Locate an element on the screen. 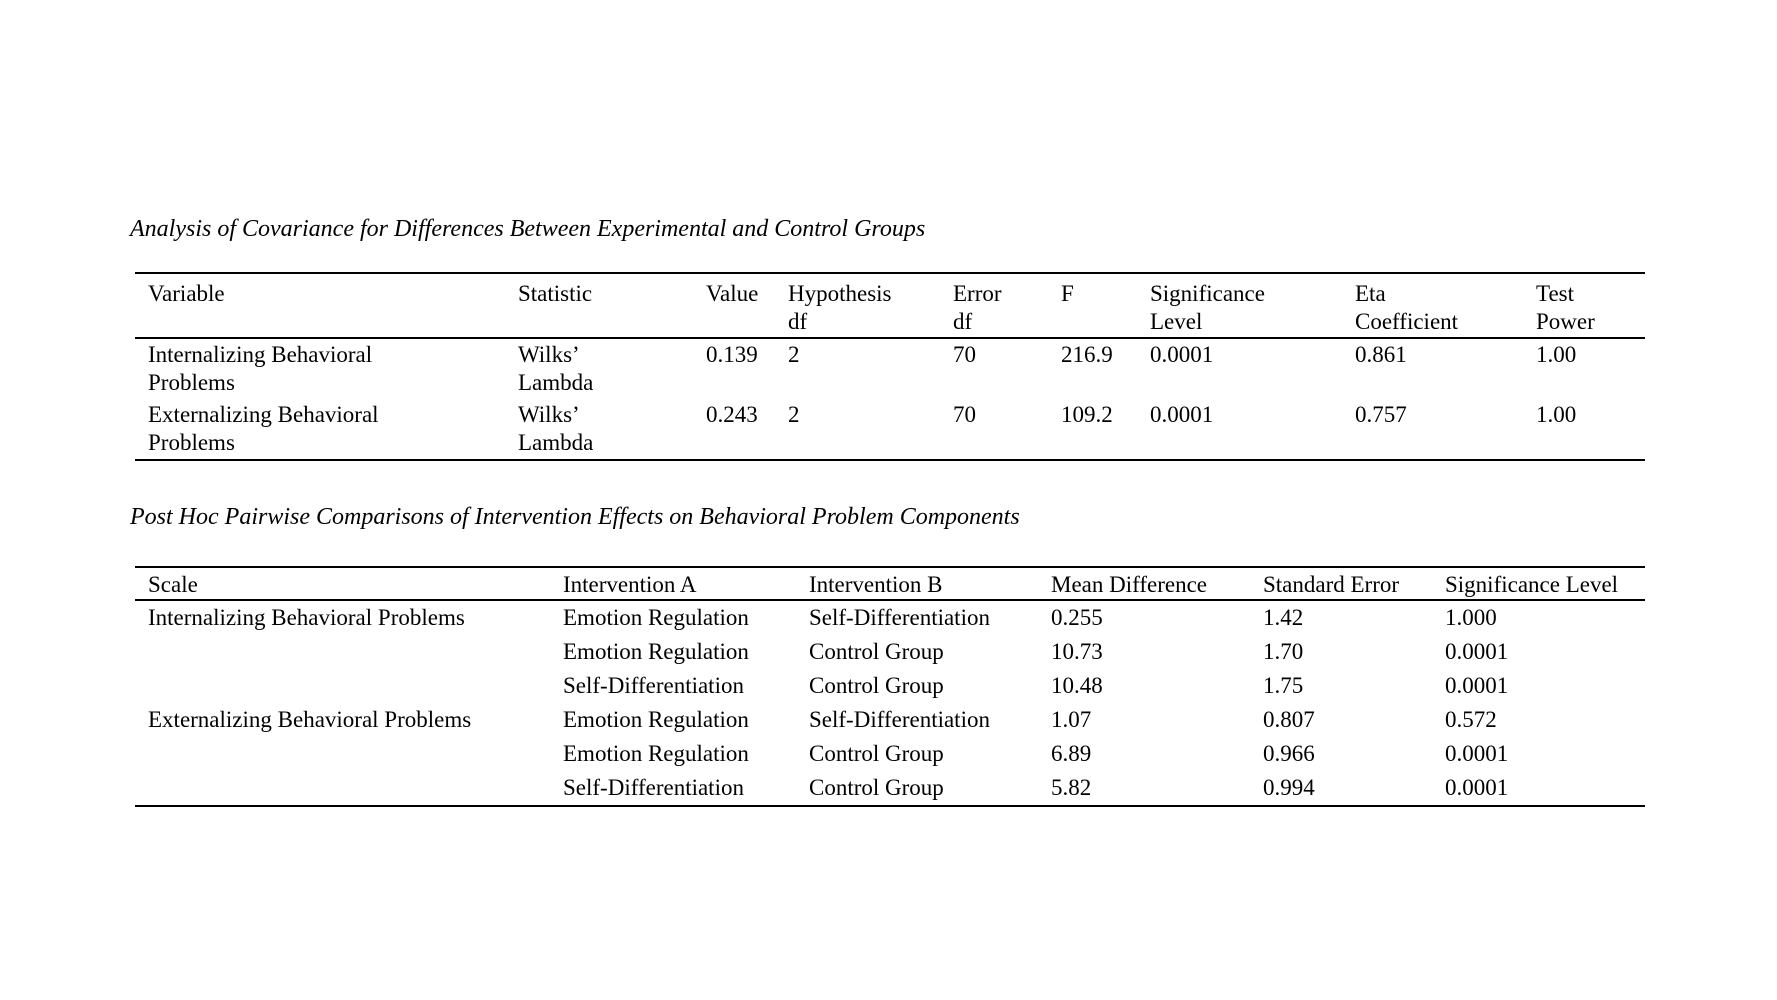 The width and height of the screenshot is (1777, 1000). table-cell: 0.994 is located at coordinates (1289, 787).